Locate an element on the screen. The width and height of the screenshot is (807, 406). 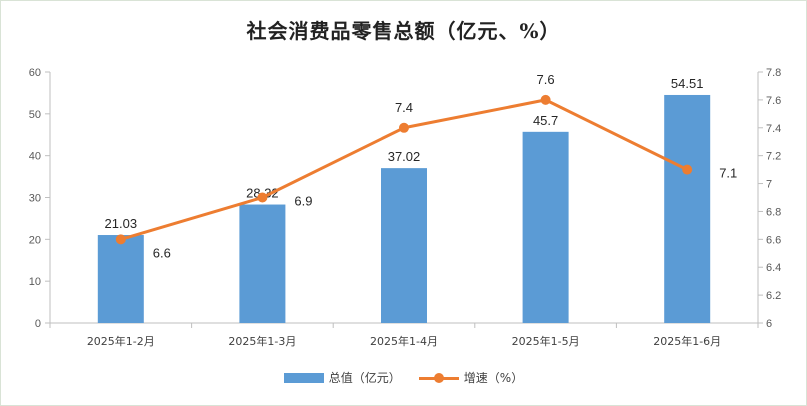
x-category-label: 2025年1-5月 is located at coordinates (546, 341).